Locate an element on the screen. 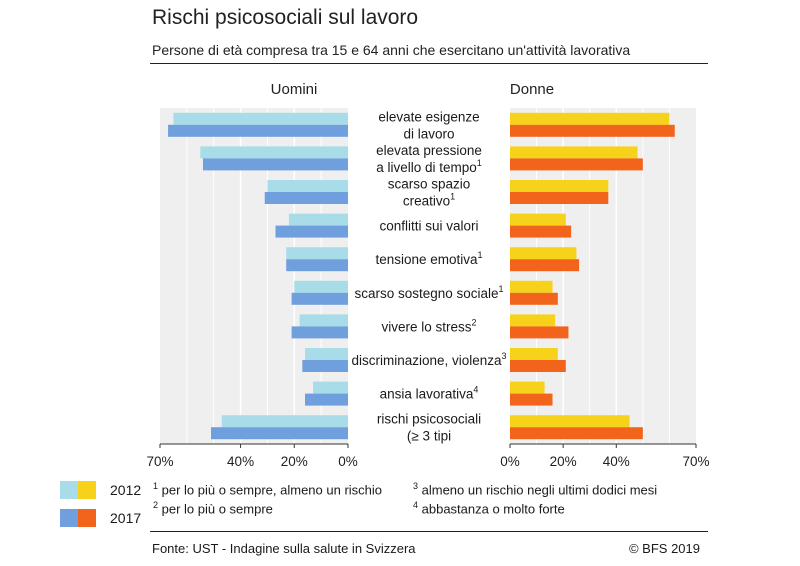 The height and width of the screenshot is (566, 800). tick-label-uomini: 70% is located at coordinates (159, 461).